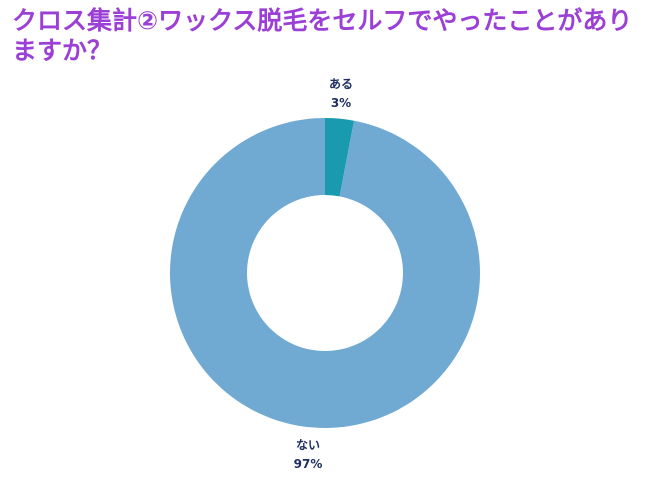  What do you see at coordinates (322, 35) in the screenshot?
I see `chart-title: クロス集計②ワックス脱毛をセルフでやったことがありますか？` at bounding box center [322, 35].